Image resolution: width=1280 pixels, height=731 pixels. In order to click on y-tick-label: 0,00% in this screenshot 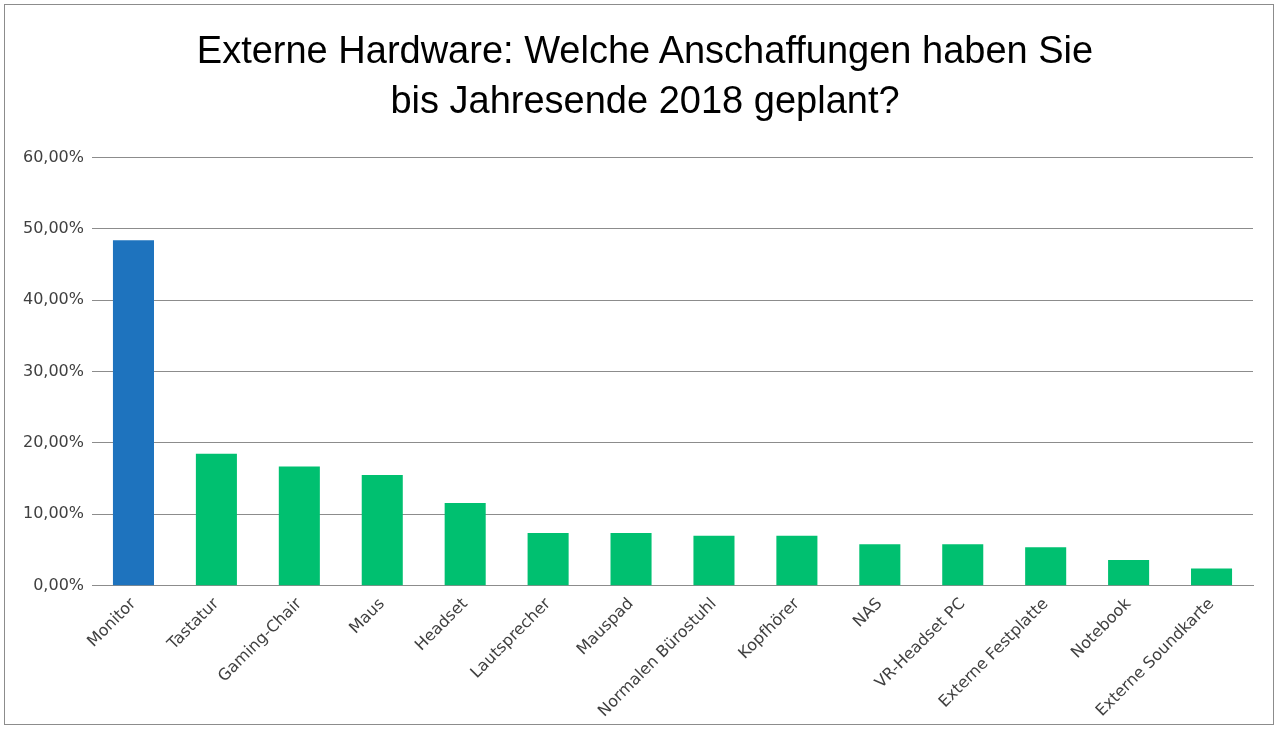, I will do `click(59, 584)`.